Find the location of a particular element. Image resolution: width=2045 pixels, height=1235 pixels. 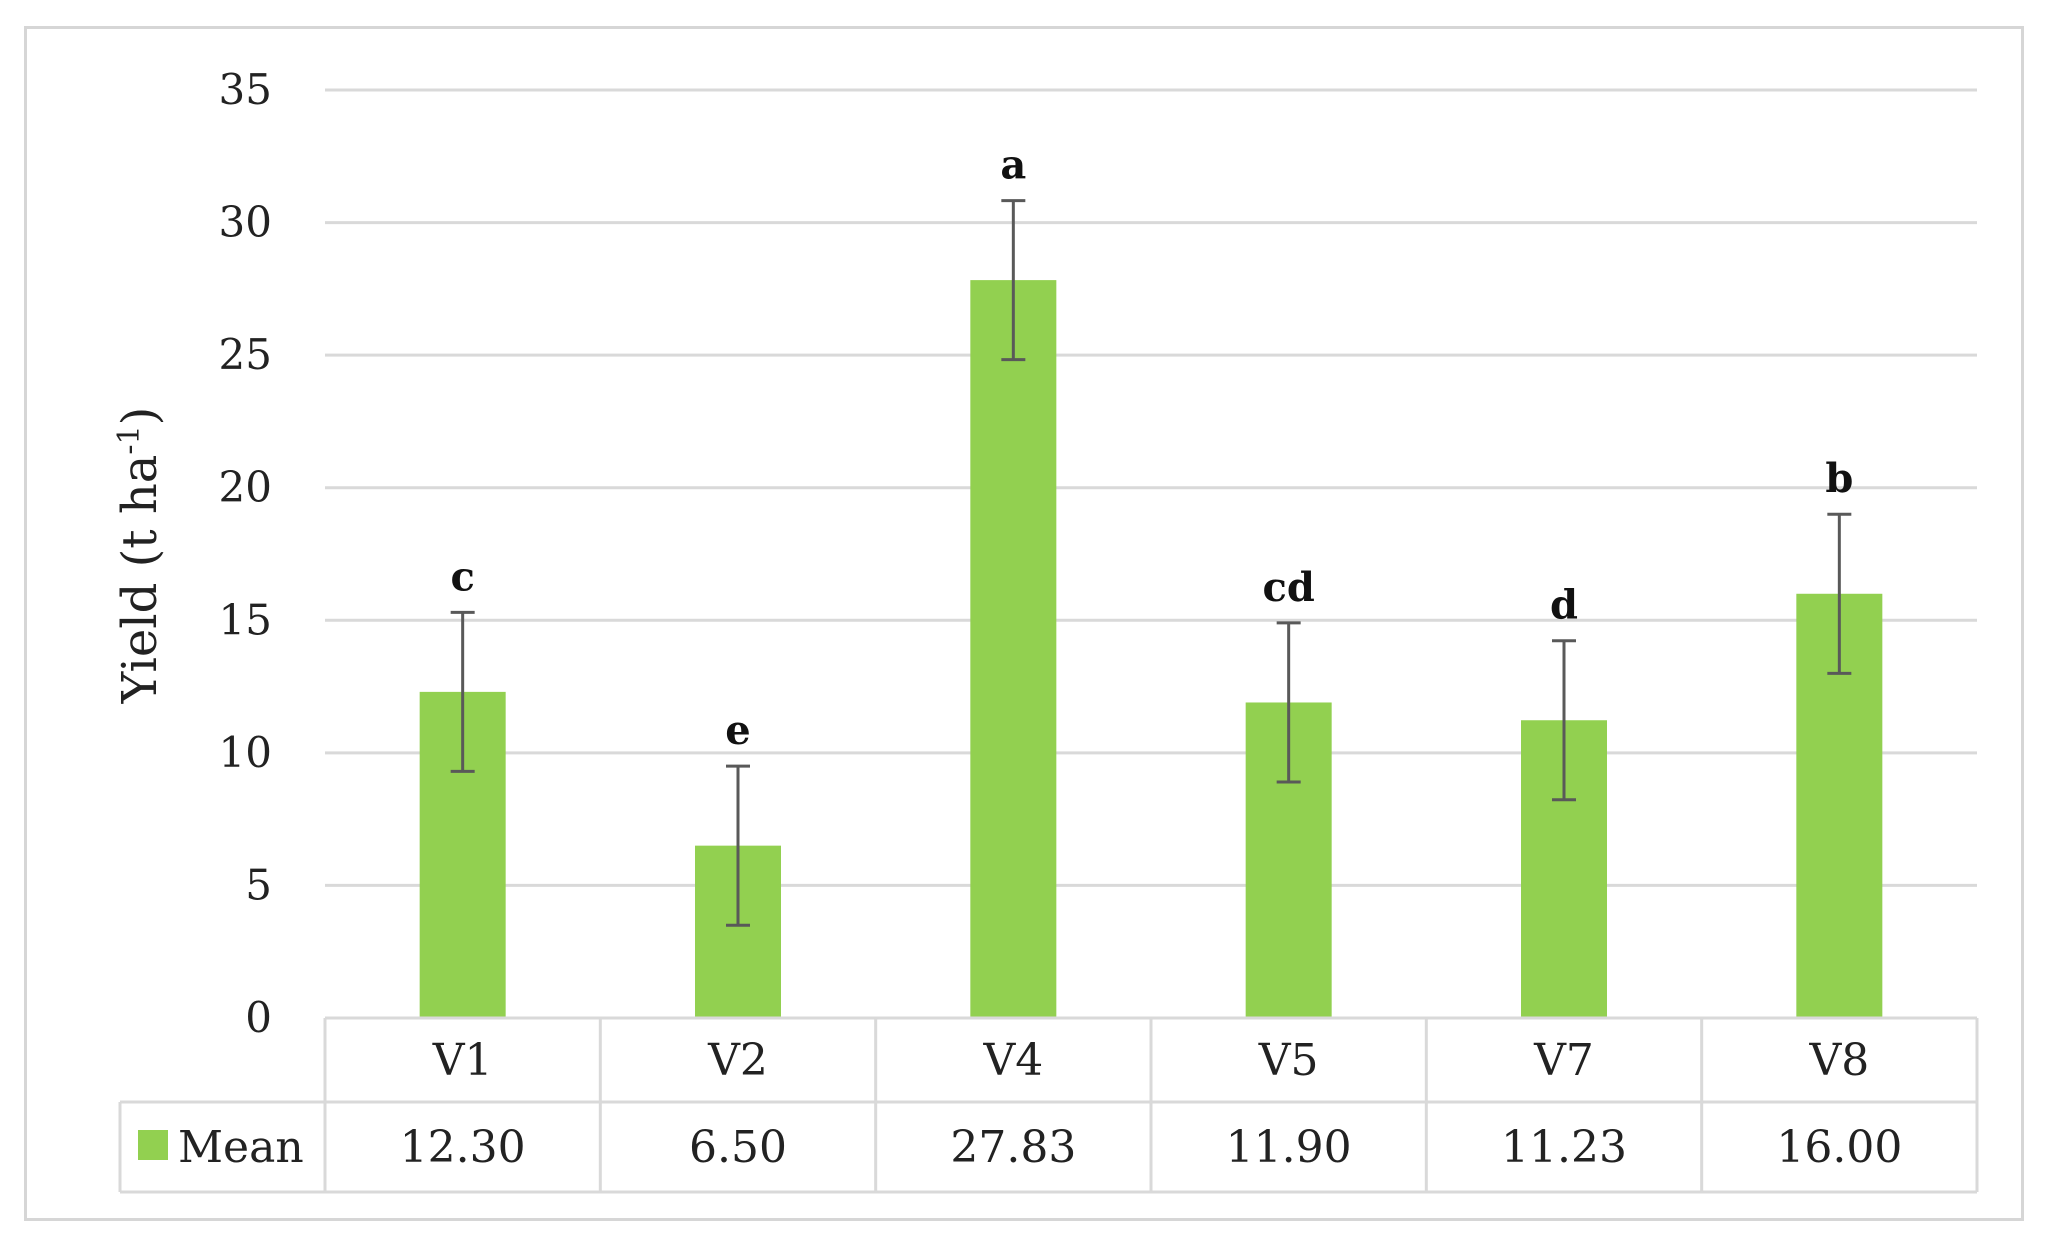

y-axis-title-main: Yield (t ha is located at coordinates (140, 580).